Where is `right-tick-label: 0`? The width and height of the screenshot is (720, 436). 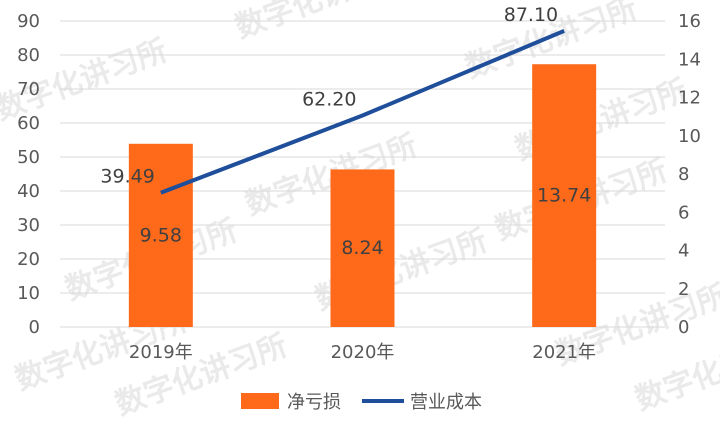 right-tick-label: 0 is located at coordinates (683, 327).